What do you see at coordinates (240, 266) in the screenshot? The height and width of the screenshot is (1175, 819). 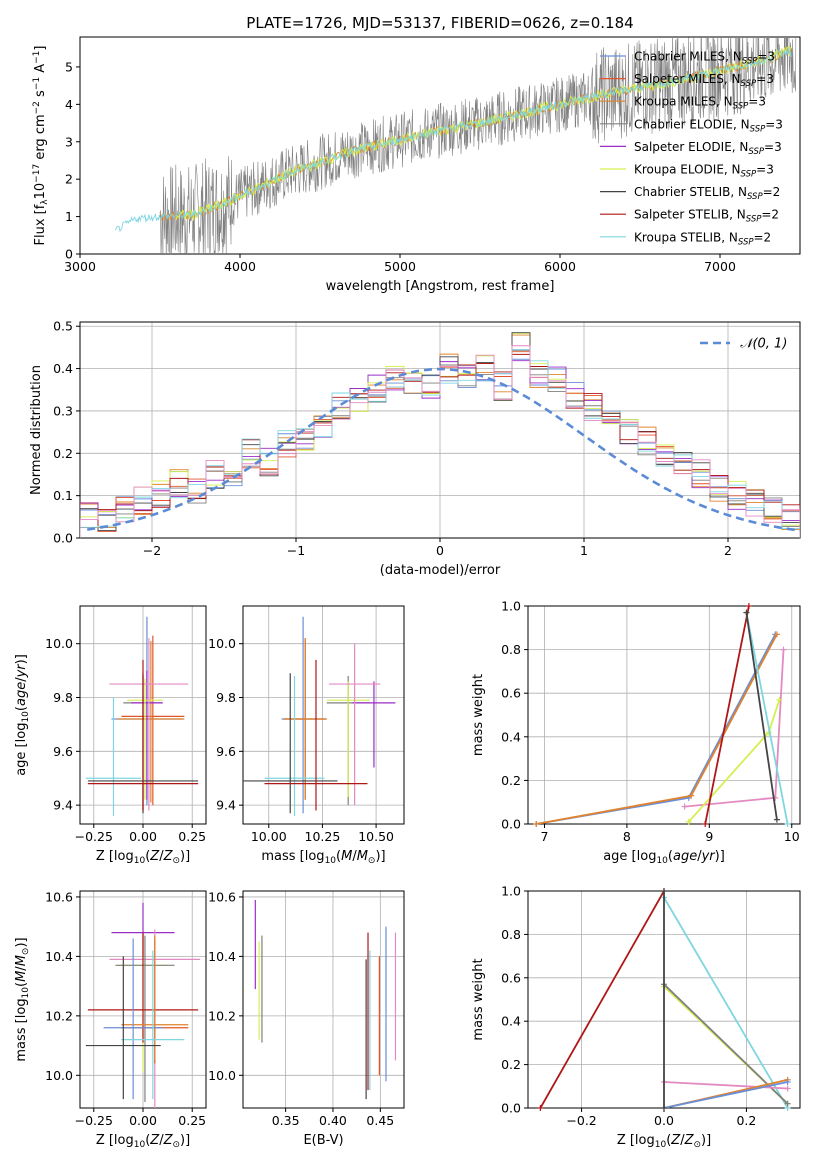 I see `x-tick-label: 4000` at bounding box center [240, 266].